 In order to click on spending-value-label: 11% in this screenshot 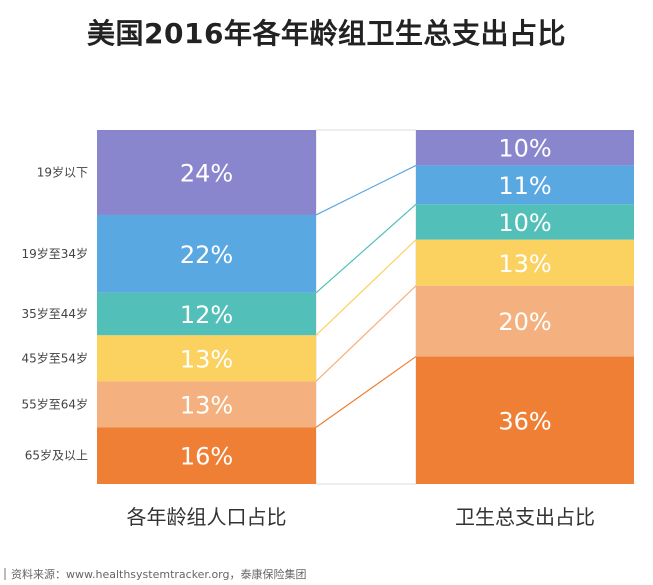, I will do `click(524, 186)`.